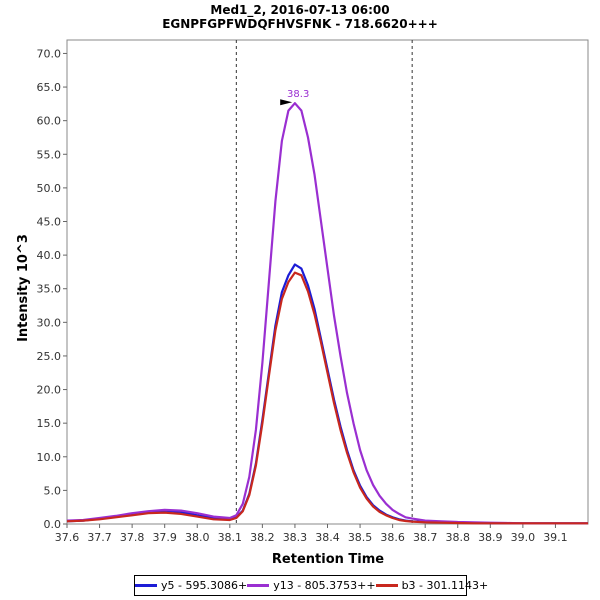 This screenshot has width=600, height=600. What do you see at coordinates (392, 537) in the screenshot?
I see `x-tick-label: 38.6` at bounding box center [392, 537].